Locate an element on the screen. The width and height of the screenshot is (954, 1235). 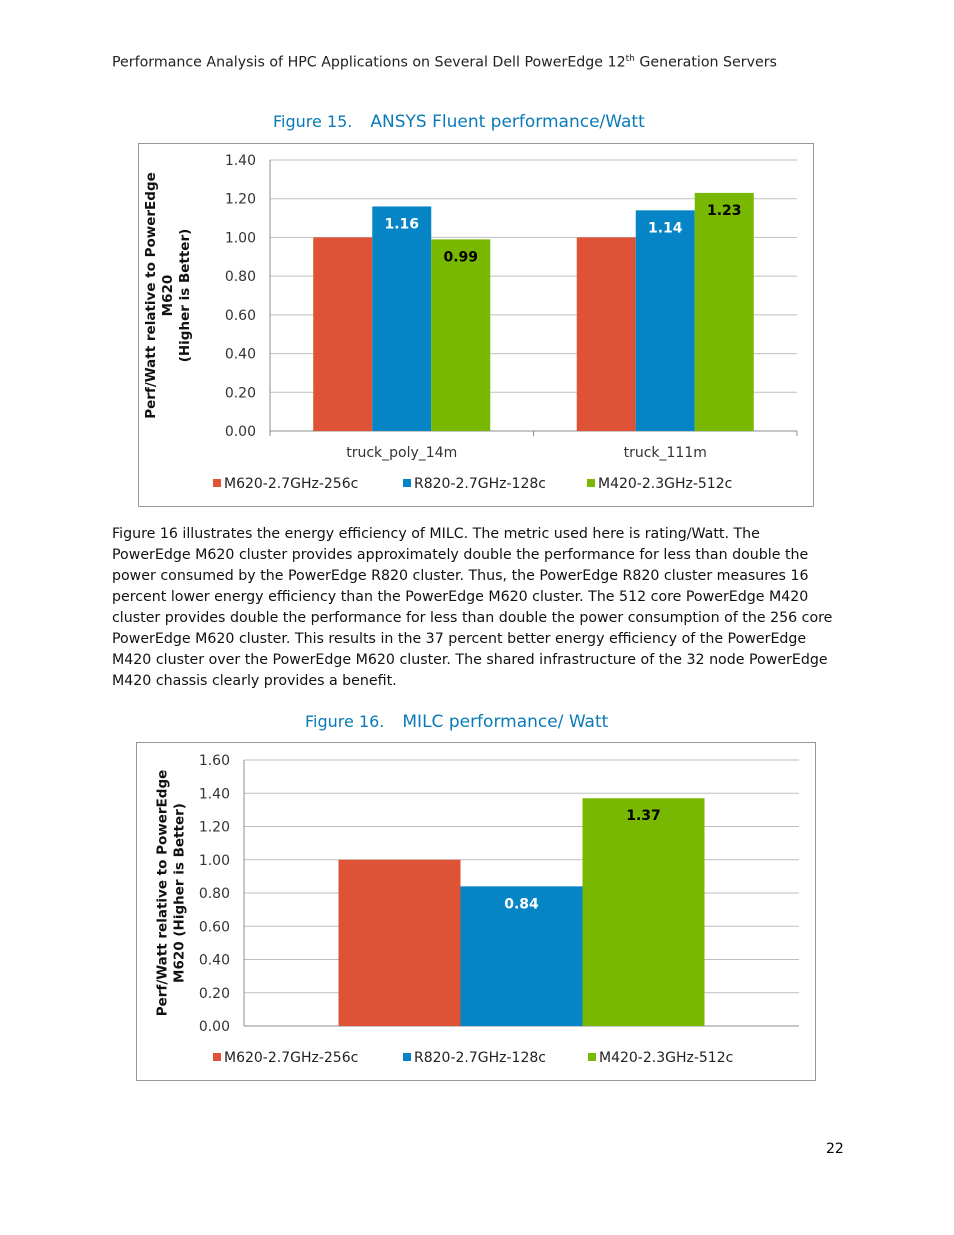
y-axis-title-line: M620 is located at coordinates (168, 296).